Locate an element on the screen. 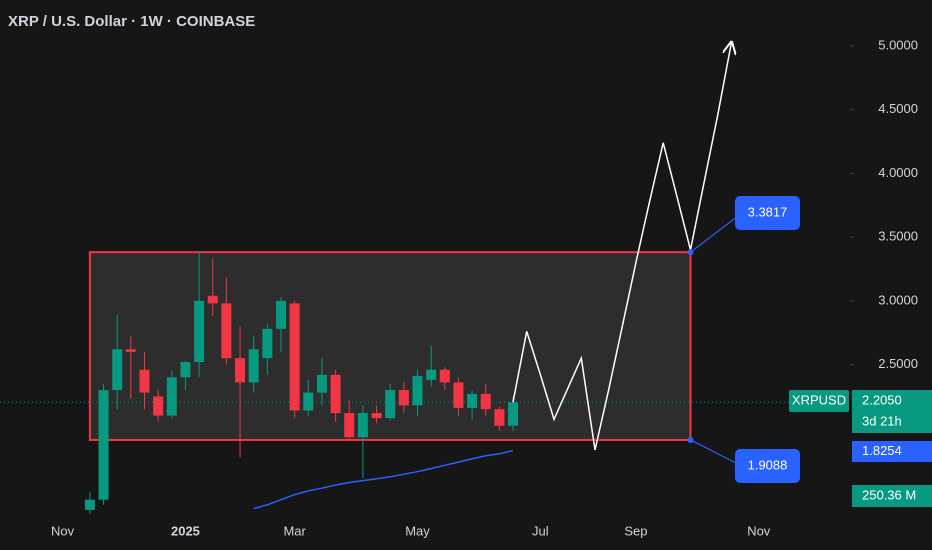 This screenshot has height=550, width=932. range-label: 1.9088 is located at coordinates (768, 464).